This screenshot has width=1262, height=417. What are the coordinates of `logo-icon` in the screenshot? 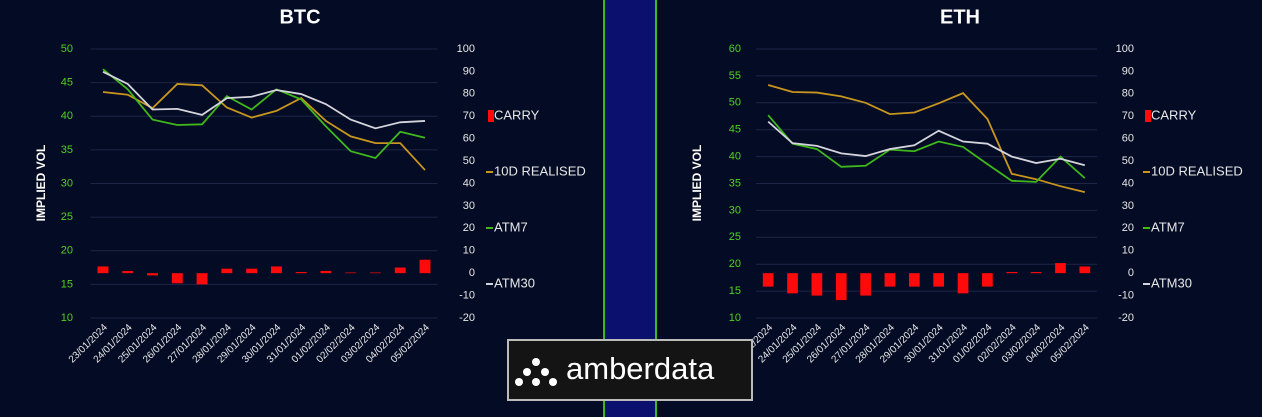 It's located at (536, 372).